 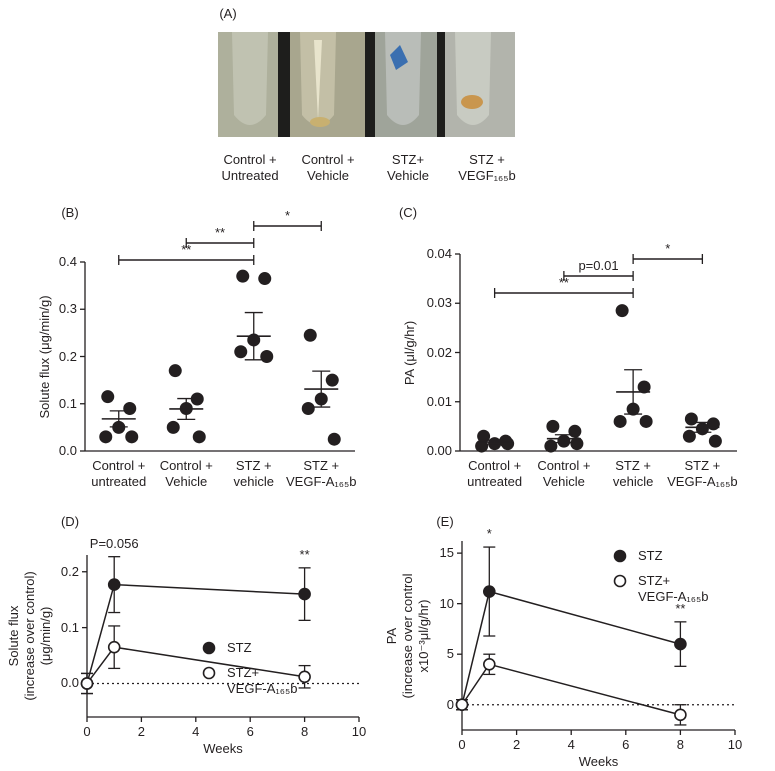 What do you see at coordinates (186, 473) in the screenshot?
I see `x-tick-label: Control + Vehicle` at bounding box center [186, 473].